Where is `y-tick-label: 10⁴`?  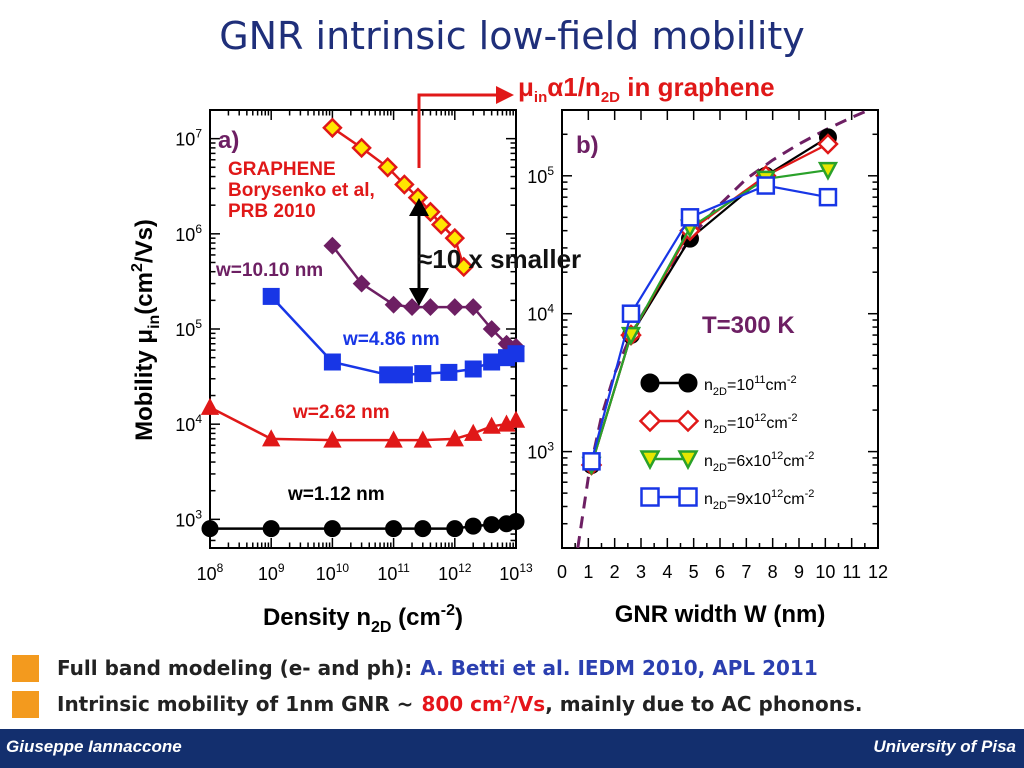 y-tick-label: 10⁴ is located at coordinates (540, 313).